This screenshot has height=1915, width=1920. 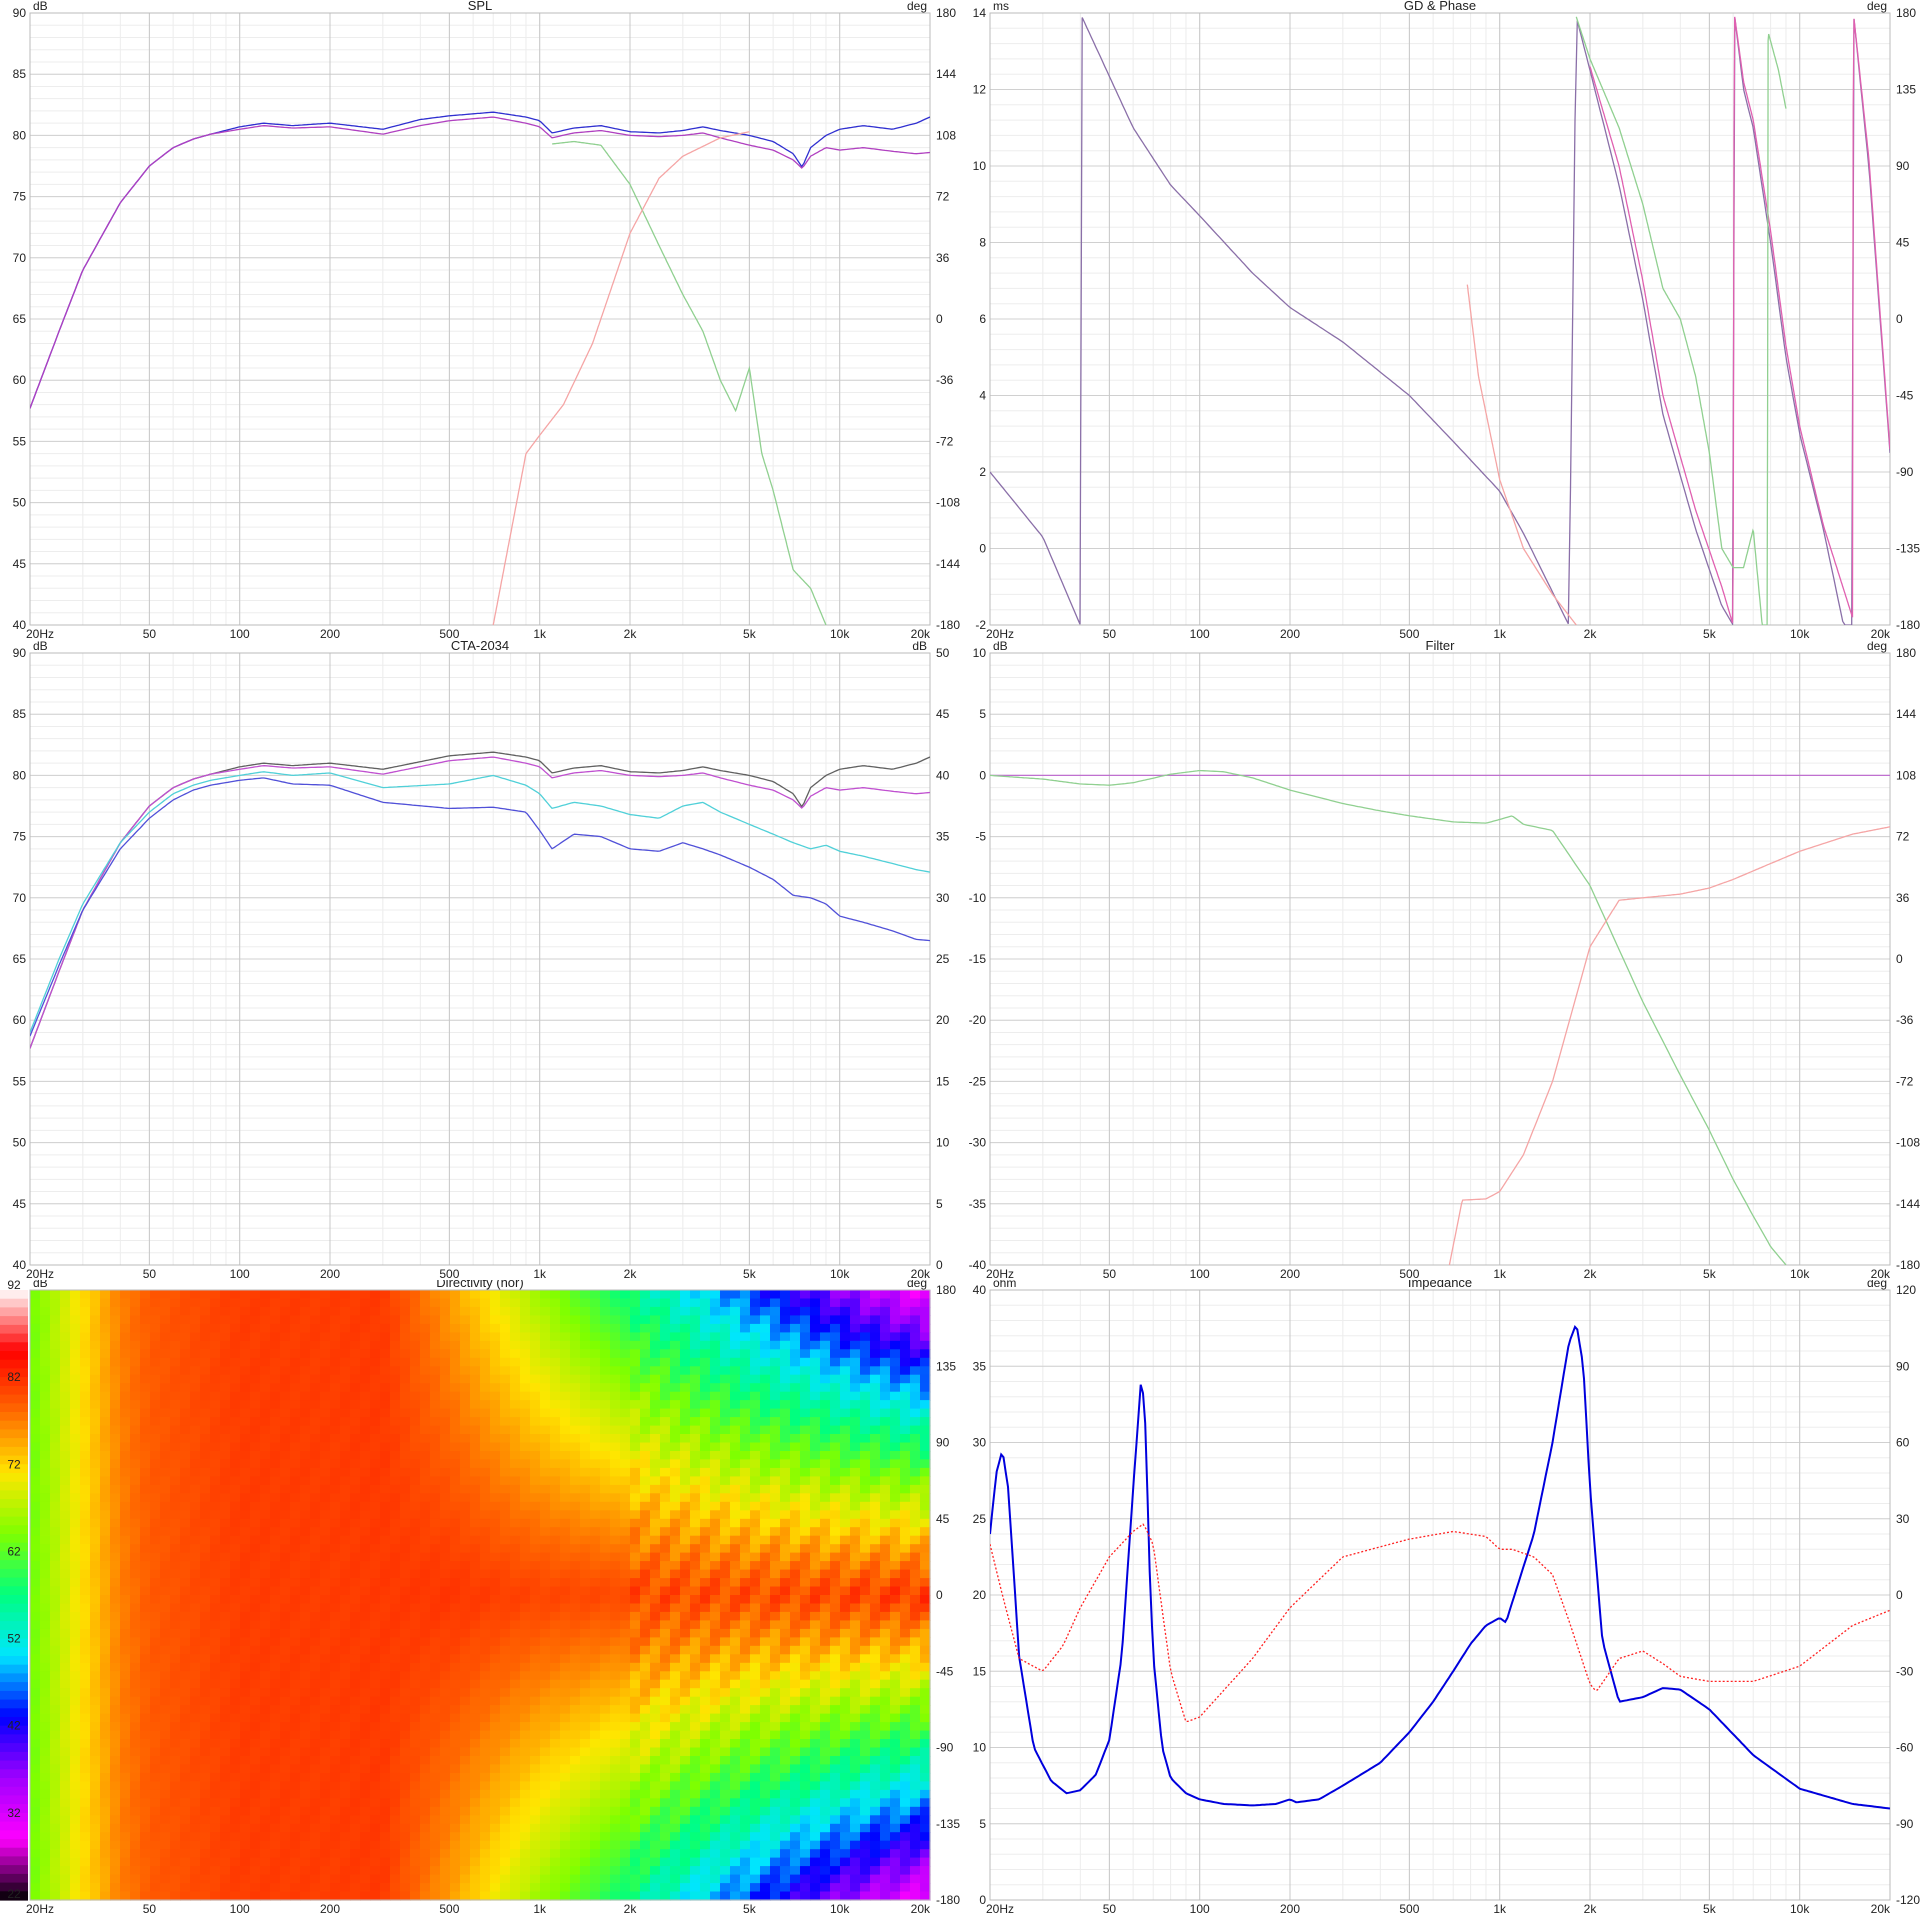 I want to click on x-tick-label: 20k, so click(x=921, y=1273).